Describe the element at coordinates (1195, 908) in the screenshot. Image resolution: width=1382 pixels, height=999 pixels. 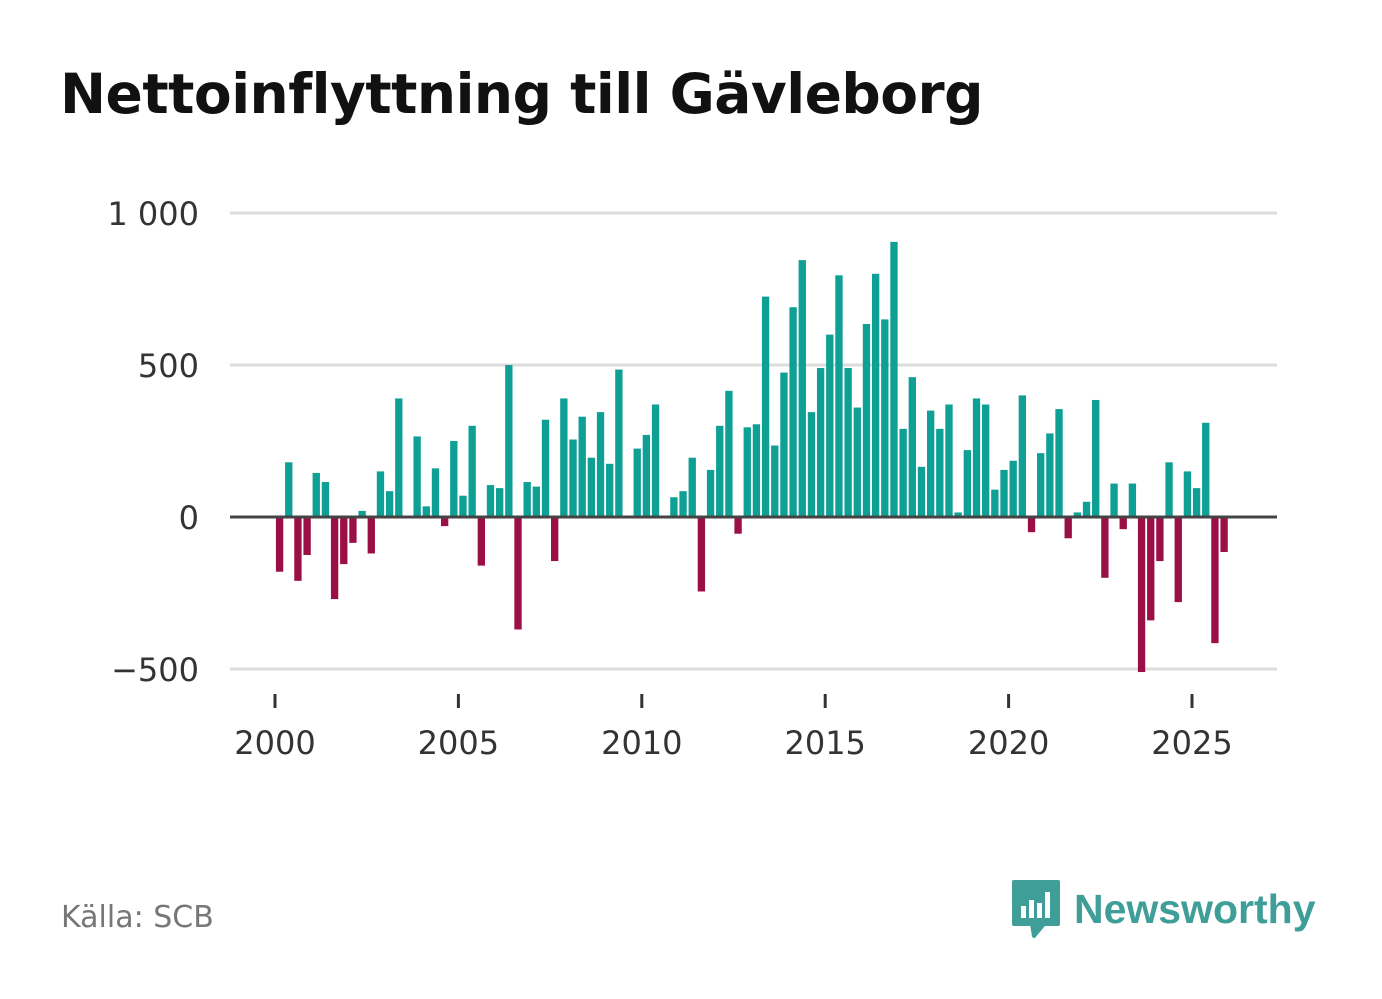
I see `brand-name: Newsworthy` at that location.